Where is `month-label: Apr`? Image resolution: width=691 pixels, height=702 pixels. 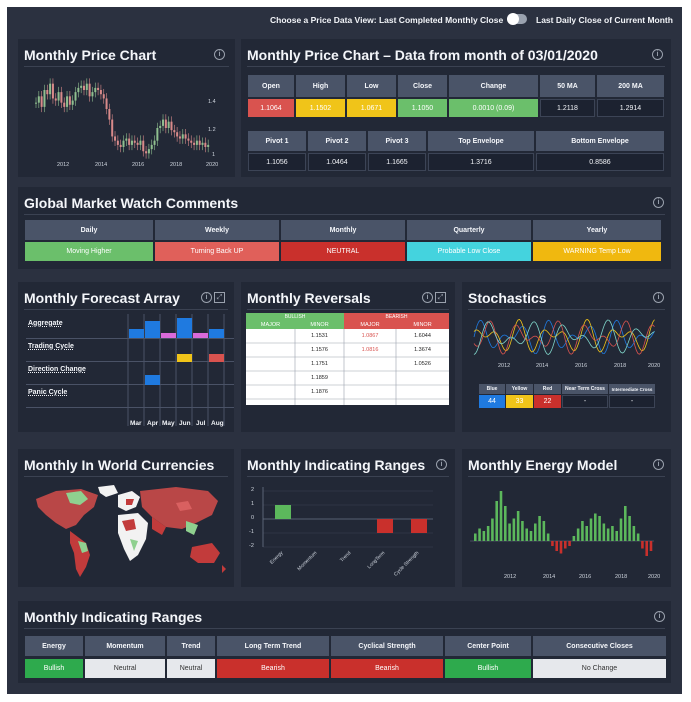
month-label: Apr is located at coordinates (153, 423).